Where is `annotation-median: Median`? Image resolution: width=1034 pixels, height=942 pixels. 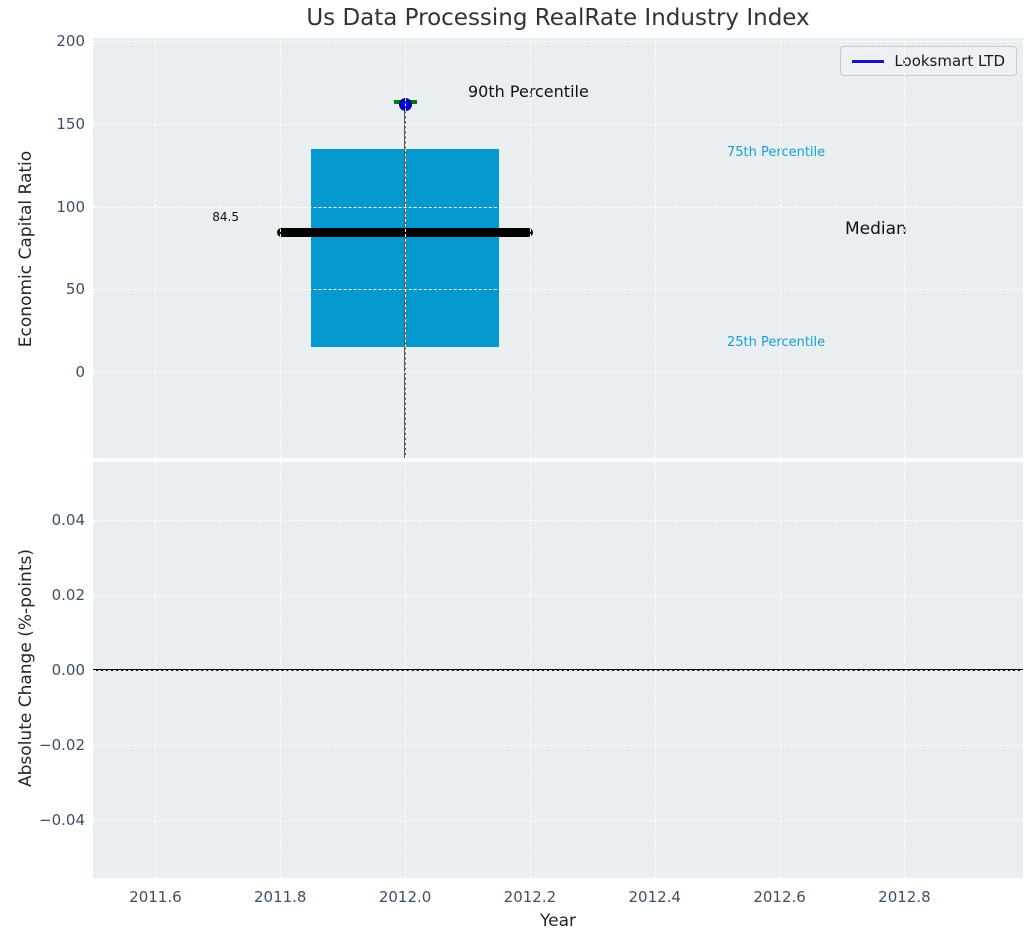
annotation-median: Median is located at coordinates (876, 229).